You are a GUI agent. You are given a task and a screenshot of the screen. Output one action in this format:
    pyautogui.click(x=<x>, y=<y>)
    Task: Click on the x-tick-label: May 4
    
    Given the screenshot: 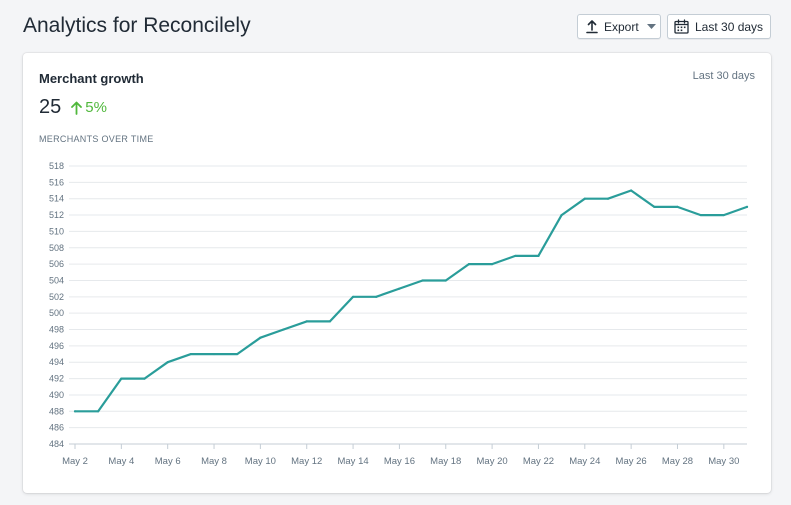 What is the action you would take?
    pyautogui.click(x=121, y=461)
    